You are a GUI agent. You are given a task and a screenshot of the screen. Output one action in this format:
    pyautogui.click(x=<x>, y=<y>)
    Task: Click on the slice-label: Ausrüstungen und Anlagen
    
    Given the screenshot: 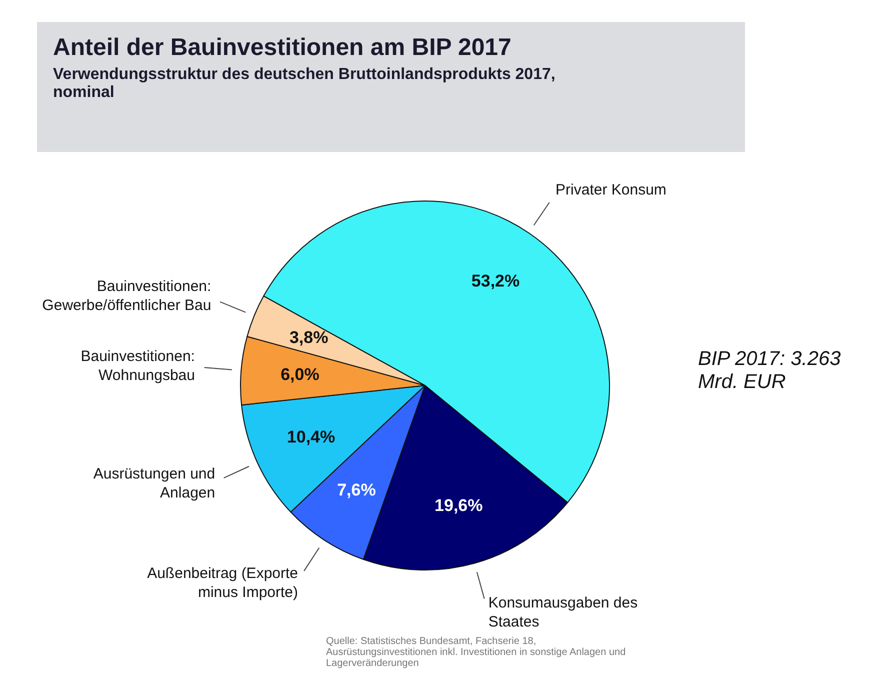 What is the action you would take?
    pyautogui.click(x=154, y=484)
    